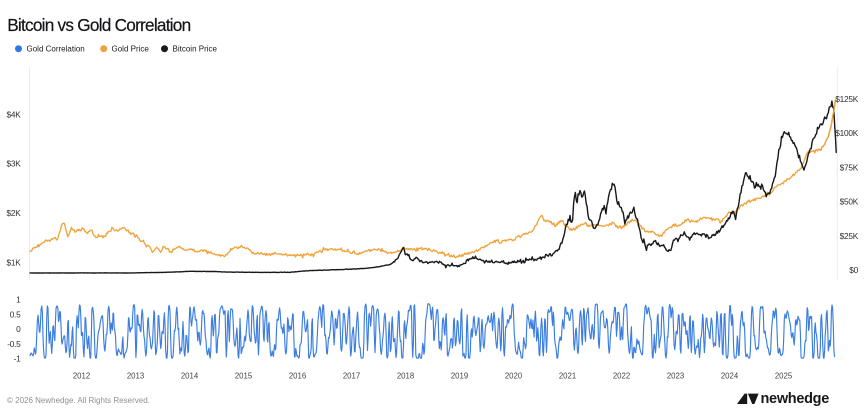 This screenshot has width=864, height=416. Describe the element at coordinates (13, 114) in the screenshot. I see `svg-text: $4K` at that location.